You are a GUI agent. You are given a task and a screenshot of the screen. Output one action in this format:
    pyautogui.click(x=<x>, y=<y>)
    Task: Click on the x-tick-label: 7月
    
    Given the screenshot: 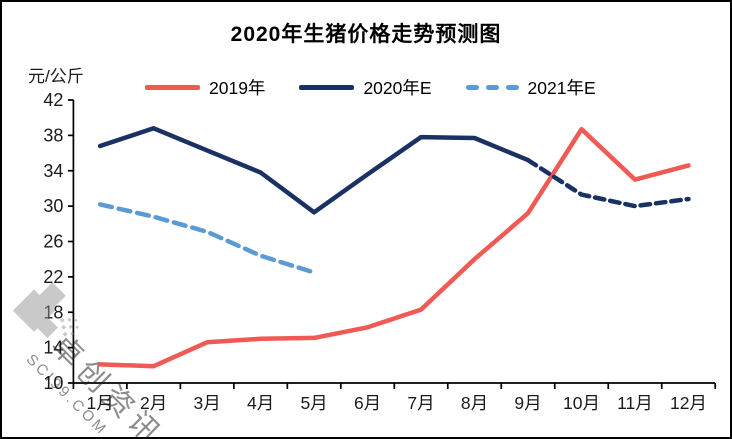 What is the action you would take?
    pyautogui.click(x=420, y=403)
    